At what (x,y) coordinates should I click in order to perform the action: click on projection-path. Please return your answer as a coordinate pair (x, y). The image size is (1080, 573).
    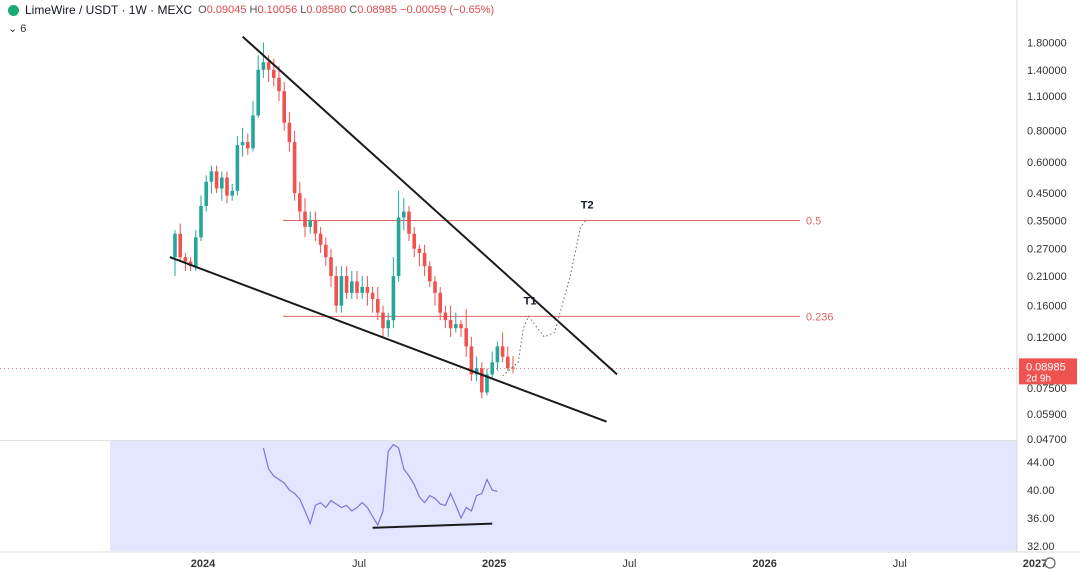
    Looking at the image, I should click on (544, 298).